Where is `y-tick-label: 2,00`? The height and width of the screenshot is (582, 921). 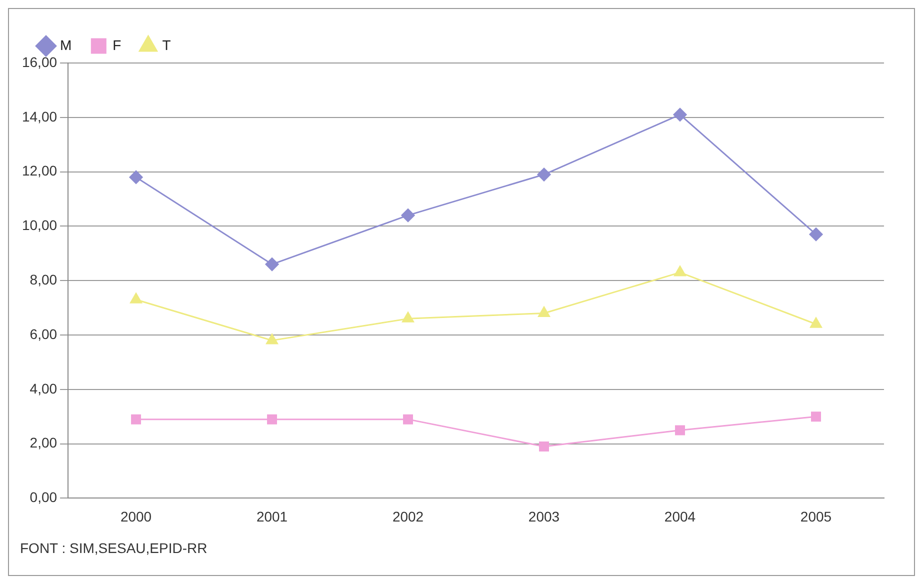
y-tick-label: 2,00 is located at coordinates (44, 442).